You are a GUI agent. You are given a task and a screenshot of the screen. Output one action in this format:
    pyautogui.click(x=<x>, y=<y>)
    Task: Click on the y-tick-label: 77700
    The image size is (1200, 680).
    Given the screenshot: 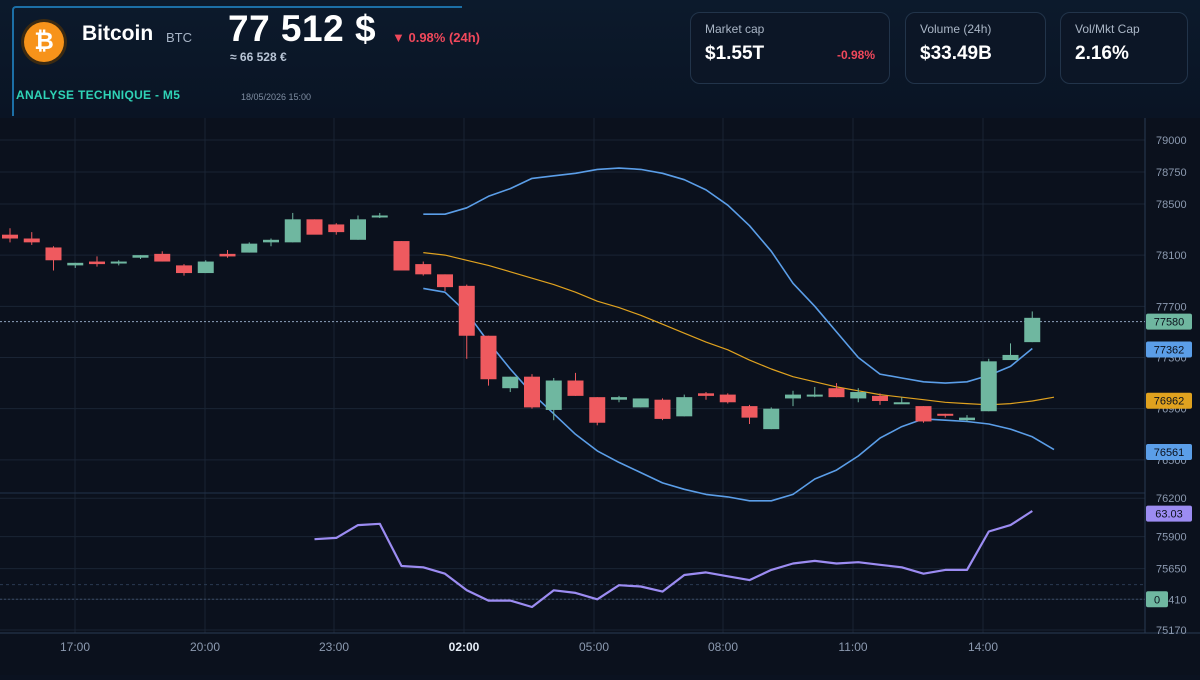 What is the action you would take?
    pyautogui.click(x=1171, y=307)
    